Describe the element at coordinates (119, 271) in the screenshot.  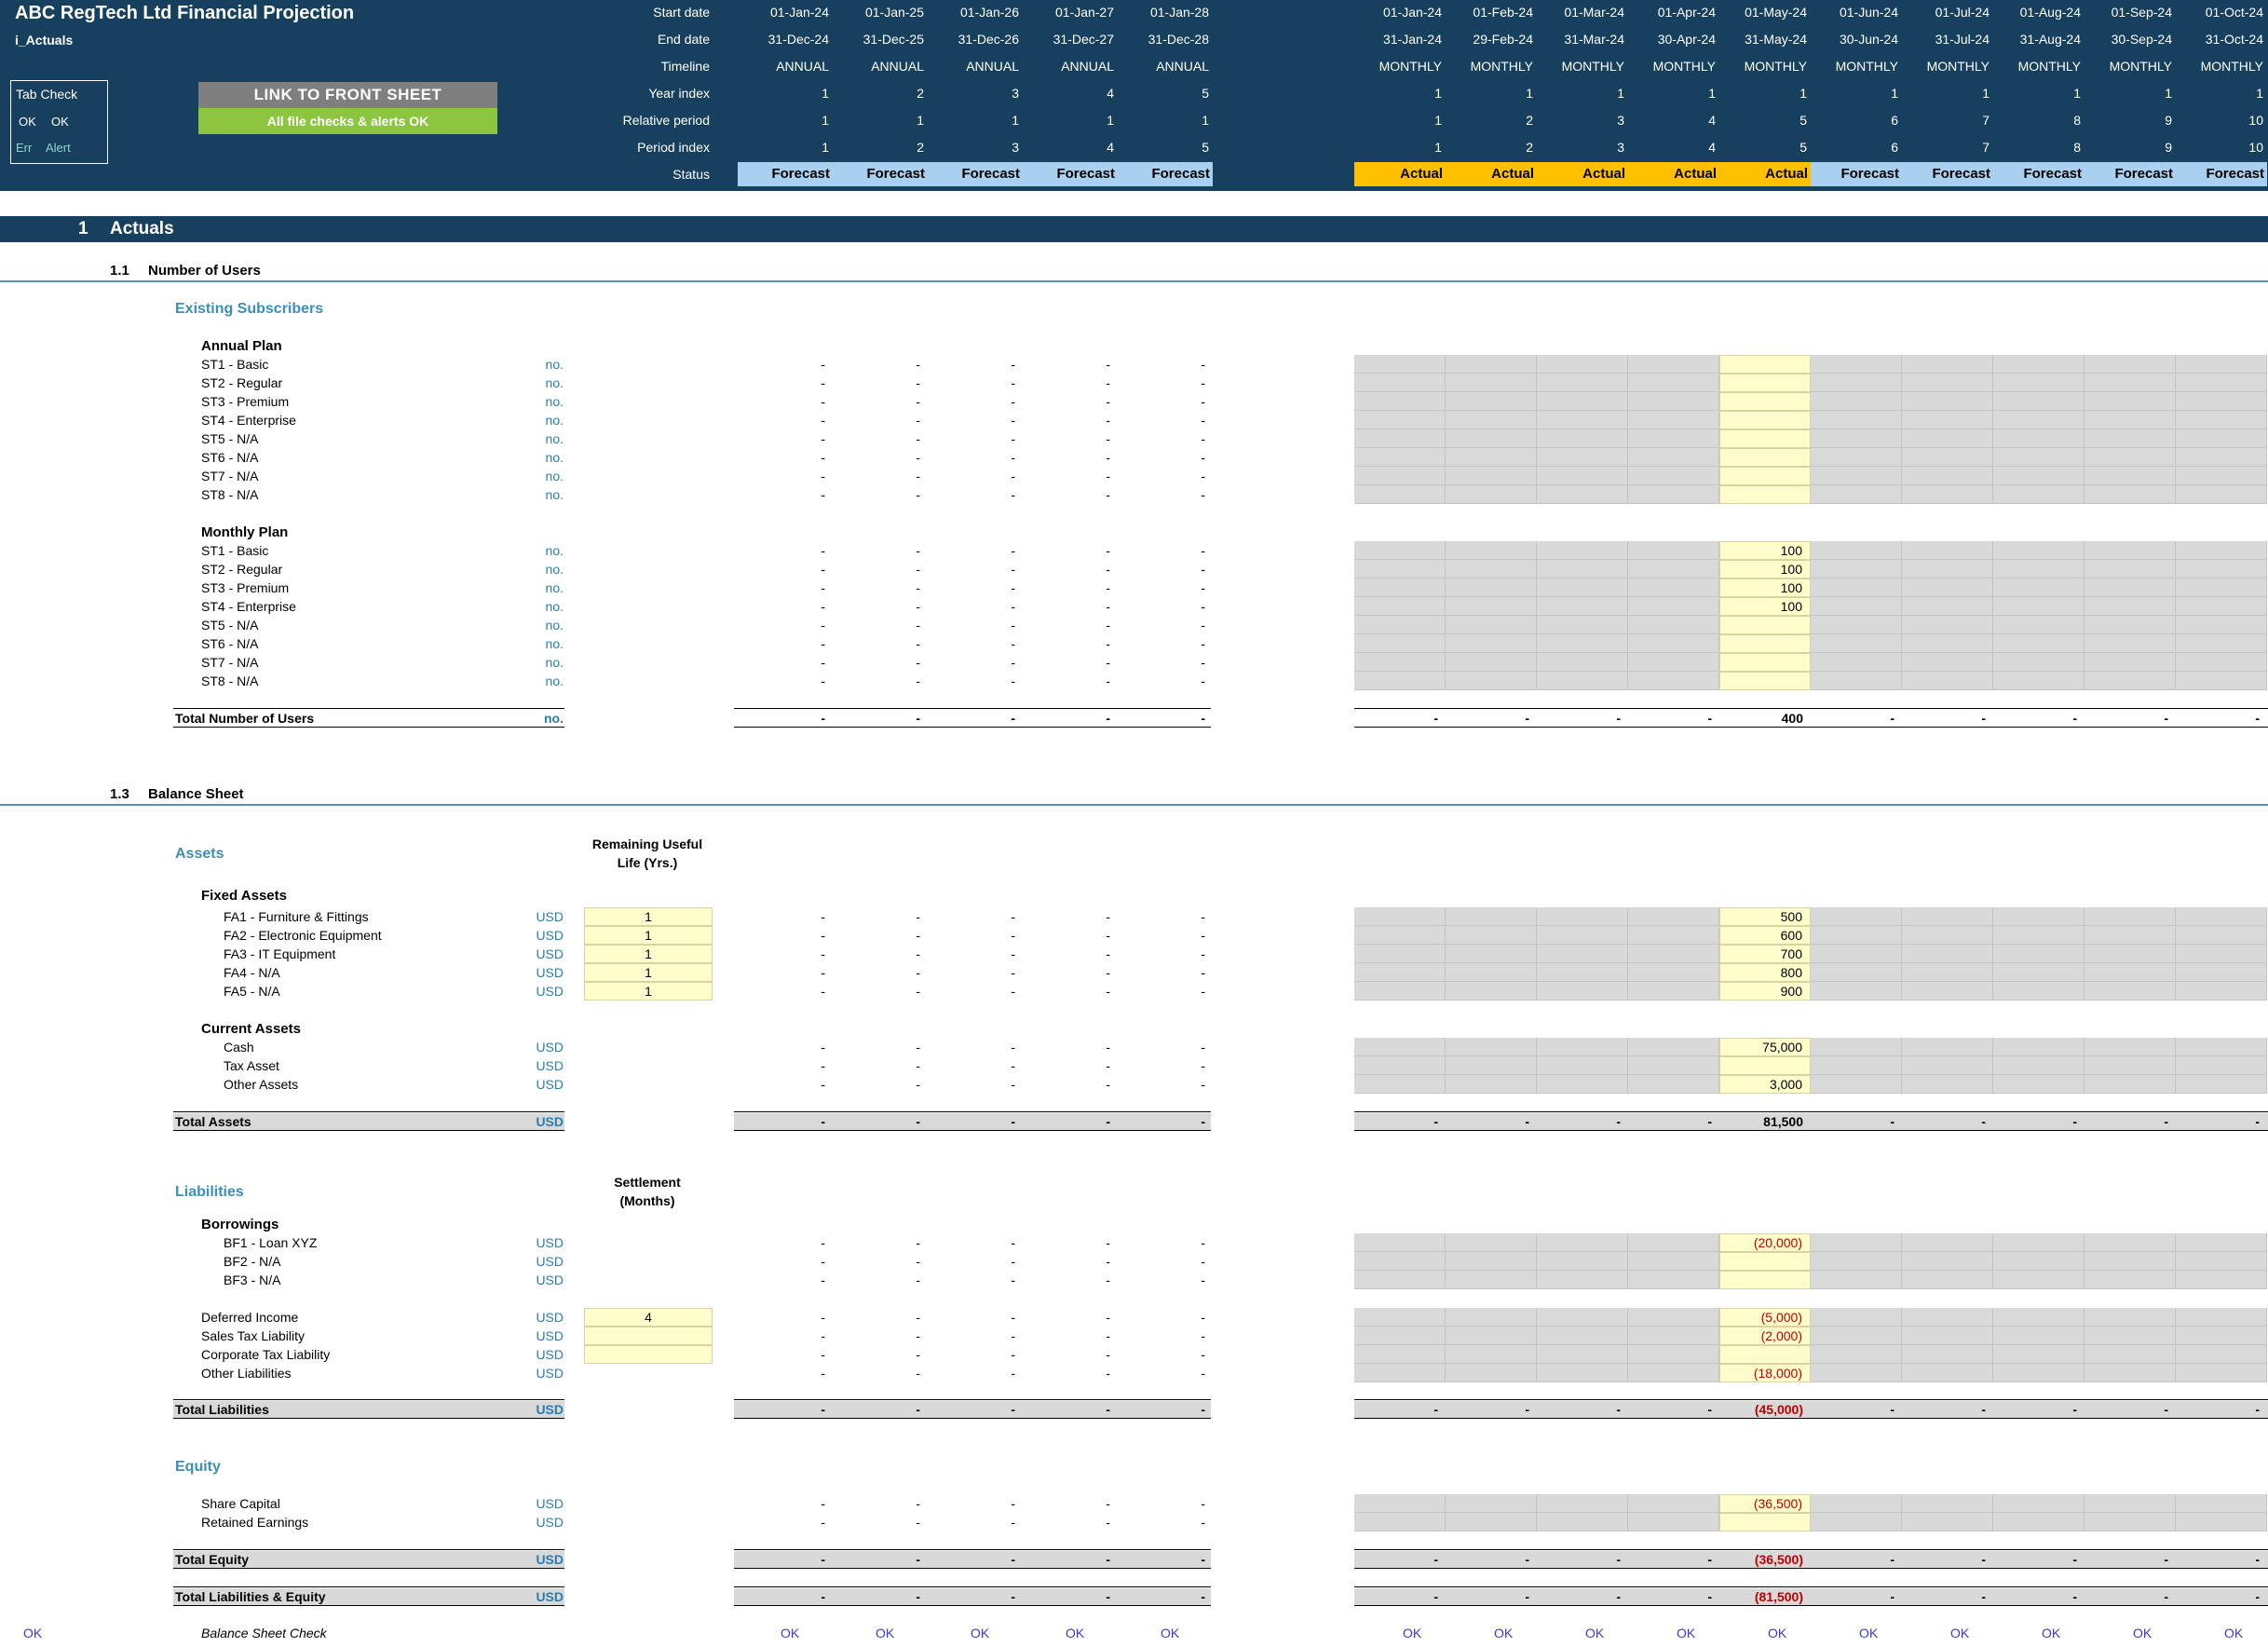
I see `users-heading-number: 1.1` at that location.